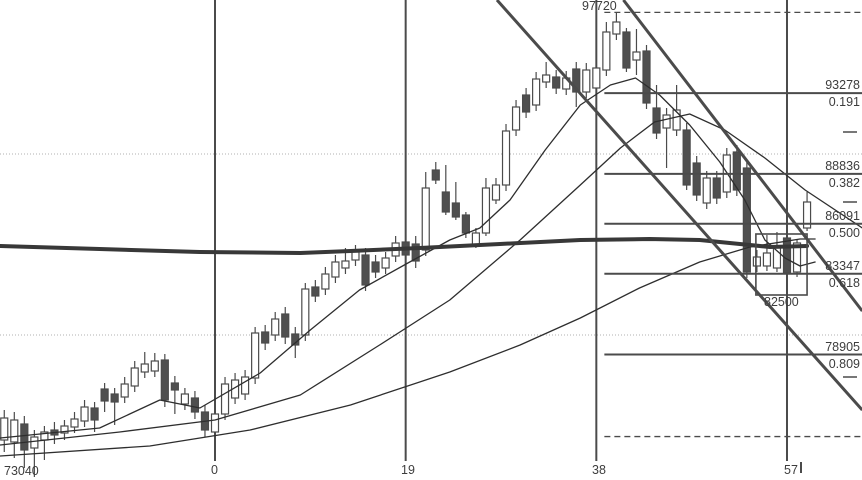 Image resolution: width=862 pixels, height=480 pixels. Describe the element at coordinates (842, 347) in the screenshot. I see `fib-price-label-0809: 78905` at that location.